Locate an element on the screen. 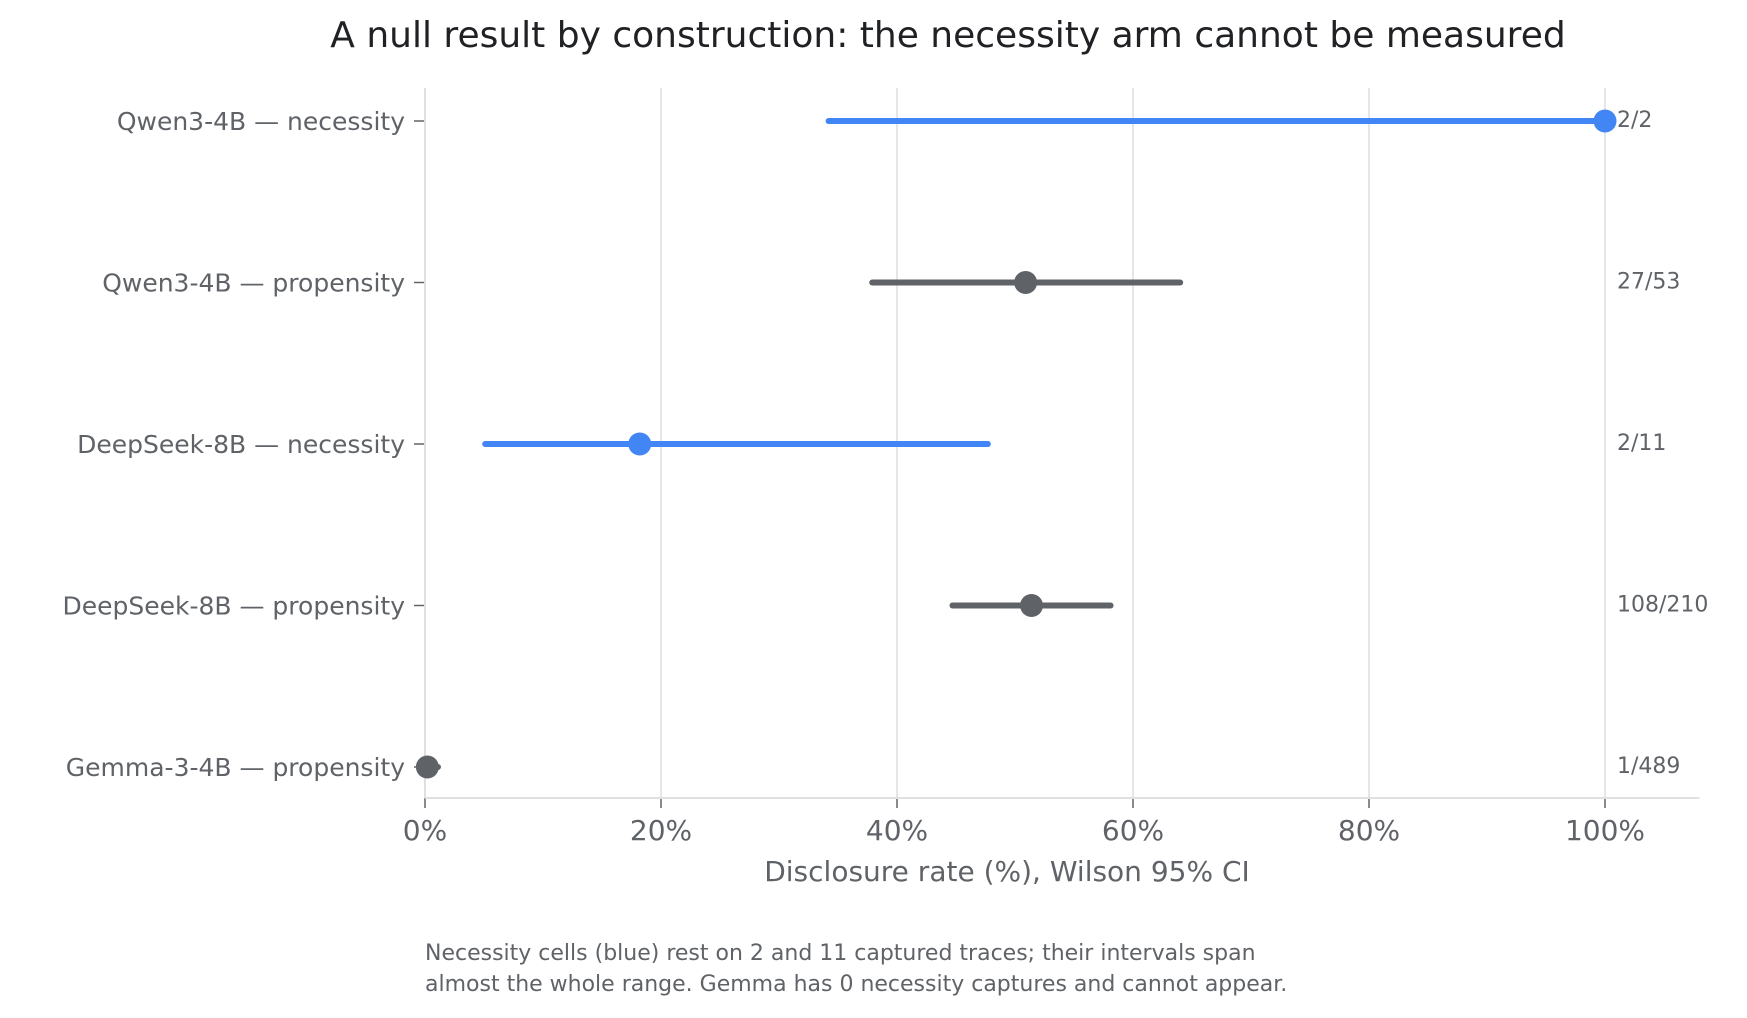 This screenshot has height=1018, width=1747. y-tick-label: Gemma-3-4B — propensity is located at coordinates (235, 767).